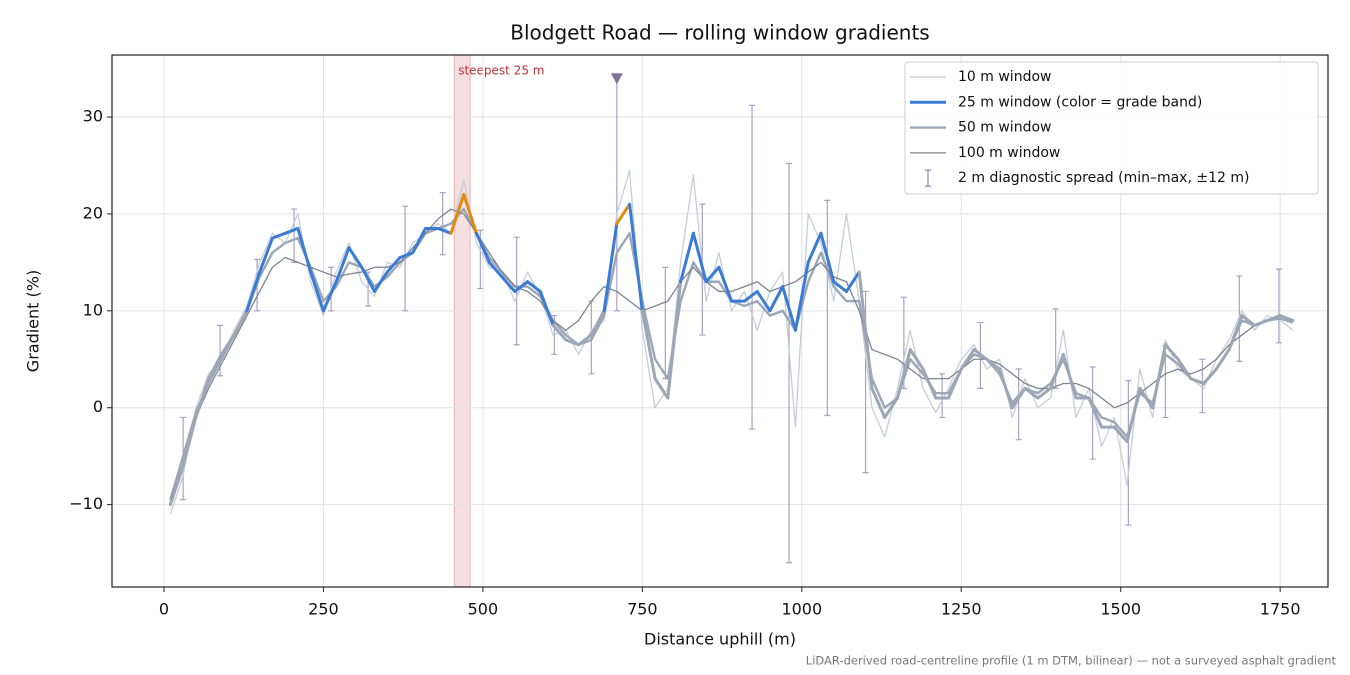  What do you see at coordinates (93, 116) in the screenshot?
I see `y-tick-label: 30` at bounding box center [93, 116].